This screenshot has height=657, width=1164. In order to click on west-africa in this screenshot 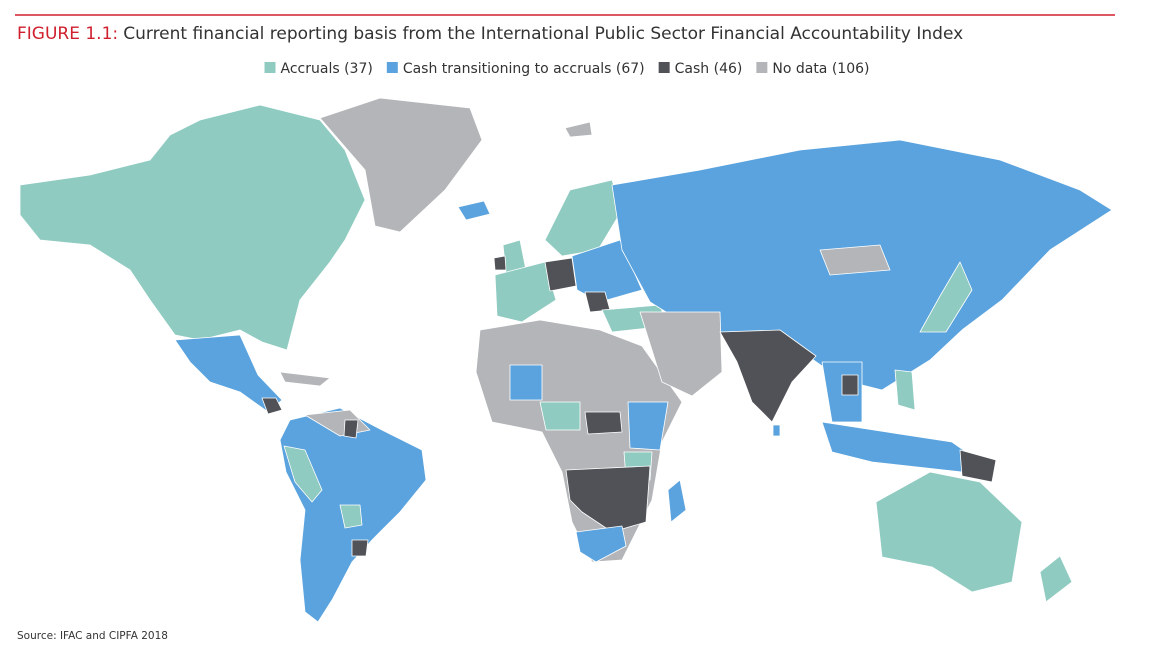, I will do `click(526, 382)`.